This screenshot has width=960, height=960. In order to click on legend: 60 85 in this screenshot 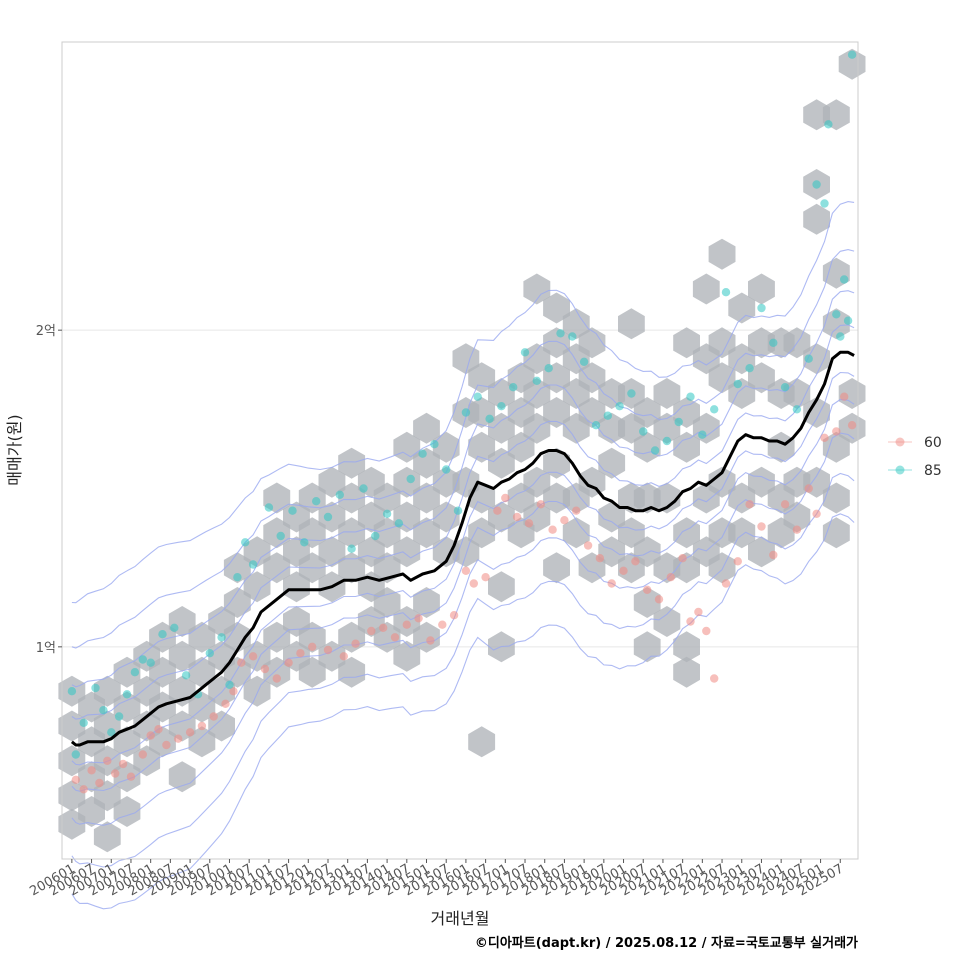, I will do `click(915, 457)`.